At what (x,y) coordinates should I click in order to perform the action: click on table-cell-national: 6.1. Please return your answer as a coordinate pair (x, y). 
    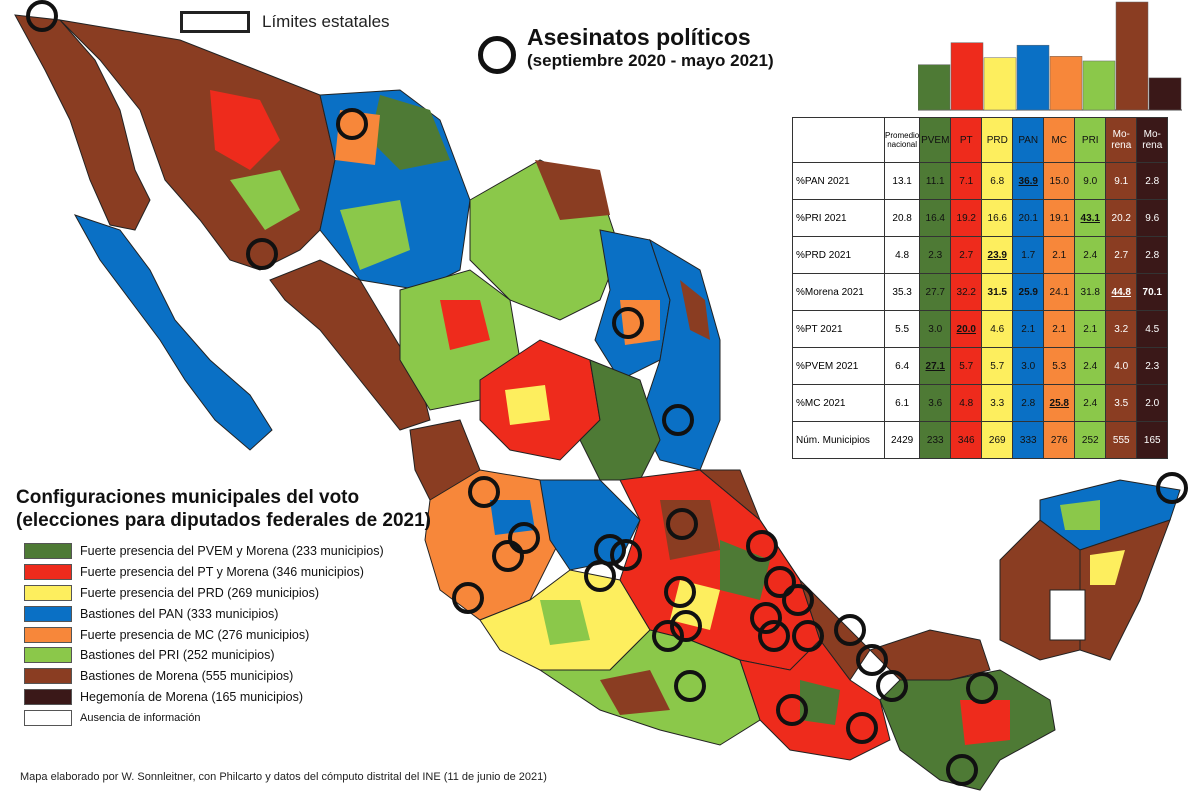
    Looking at the image, I should click on (902, 403).